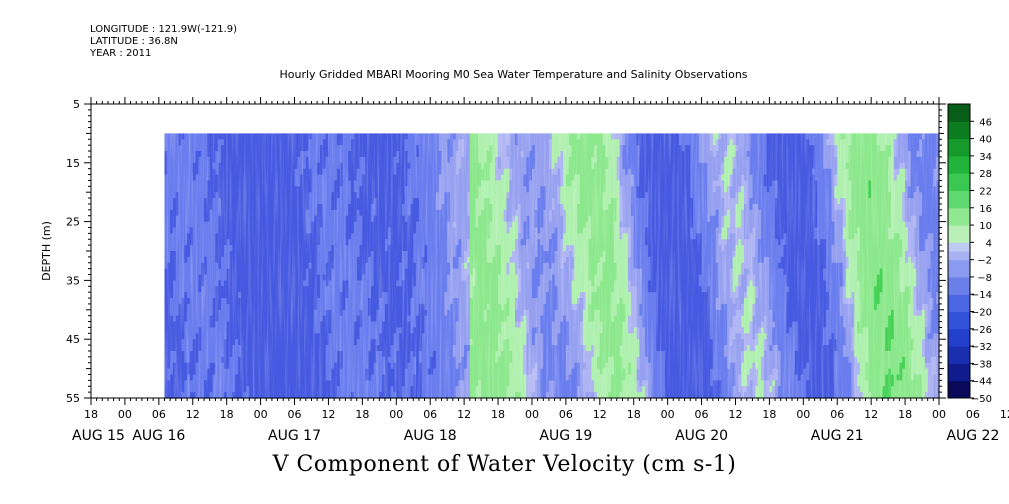  Describe the element at coordinates (134, 41) in the screenshot. I see `latitude-label: LATITUDE : 36.8N` at that location.